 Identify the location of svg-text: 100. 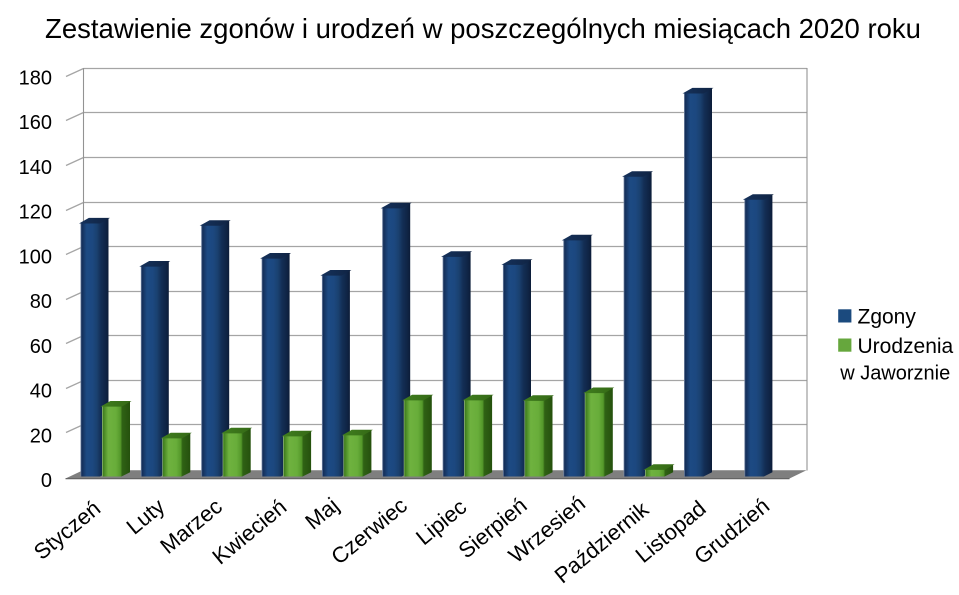
(35, 257).